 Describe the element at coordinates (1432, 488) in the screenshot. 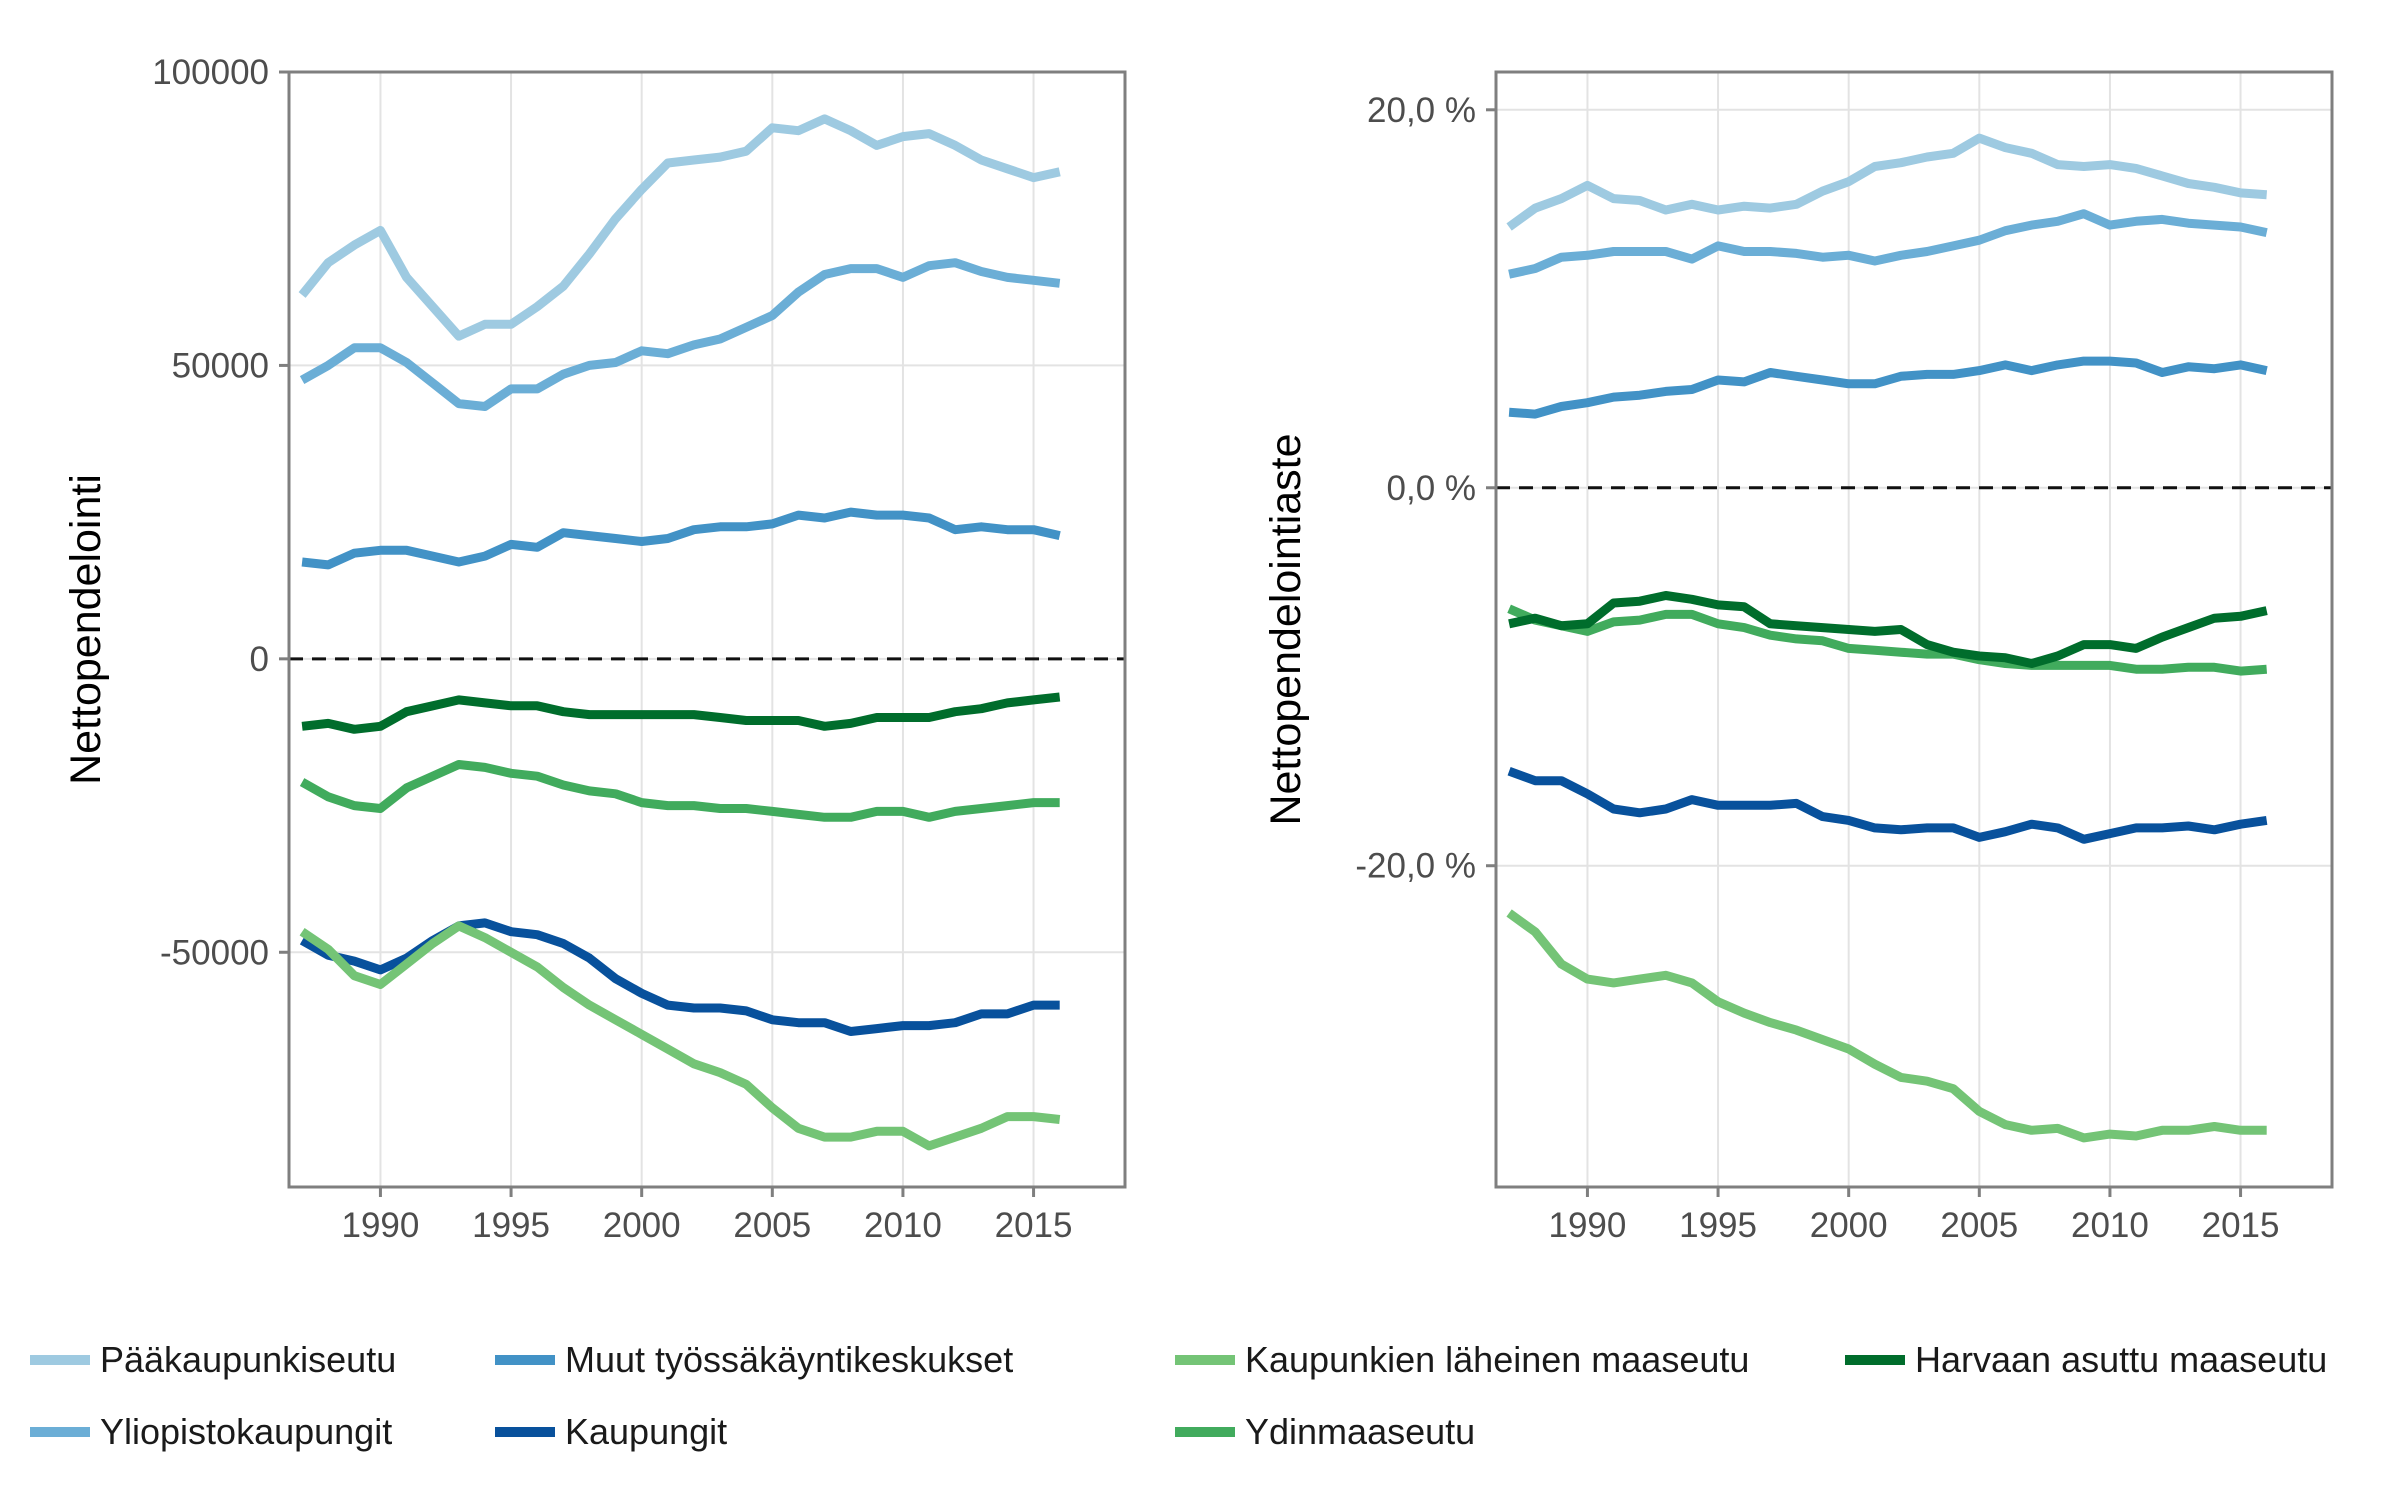

I see `y-tick-label: 0,0 %` at that location.